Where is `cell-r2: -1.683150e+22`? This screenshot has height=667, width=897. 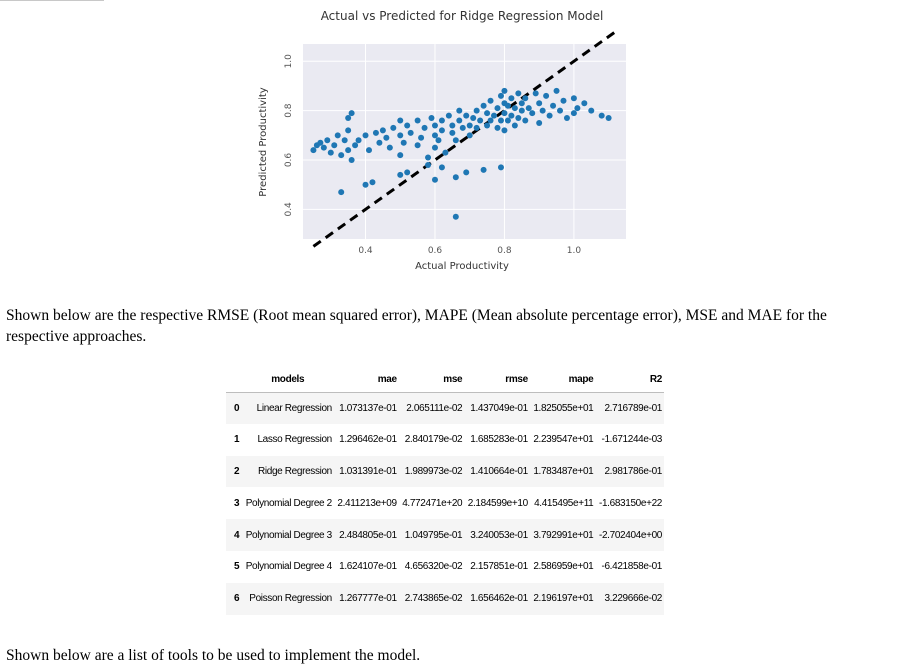 cell-r2: -1.683150e+22 is located at coordinates (630, 503).